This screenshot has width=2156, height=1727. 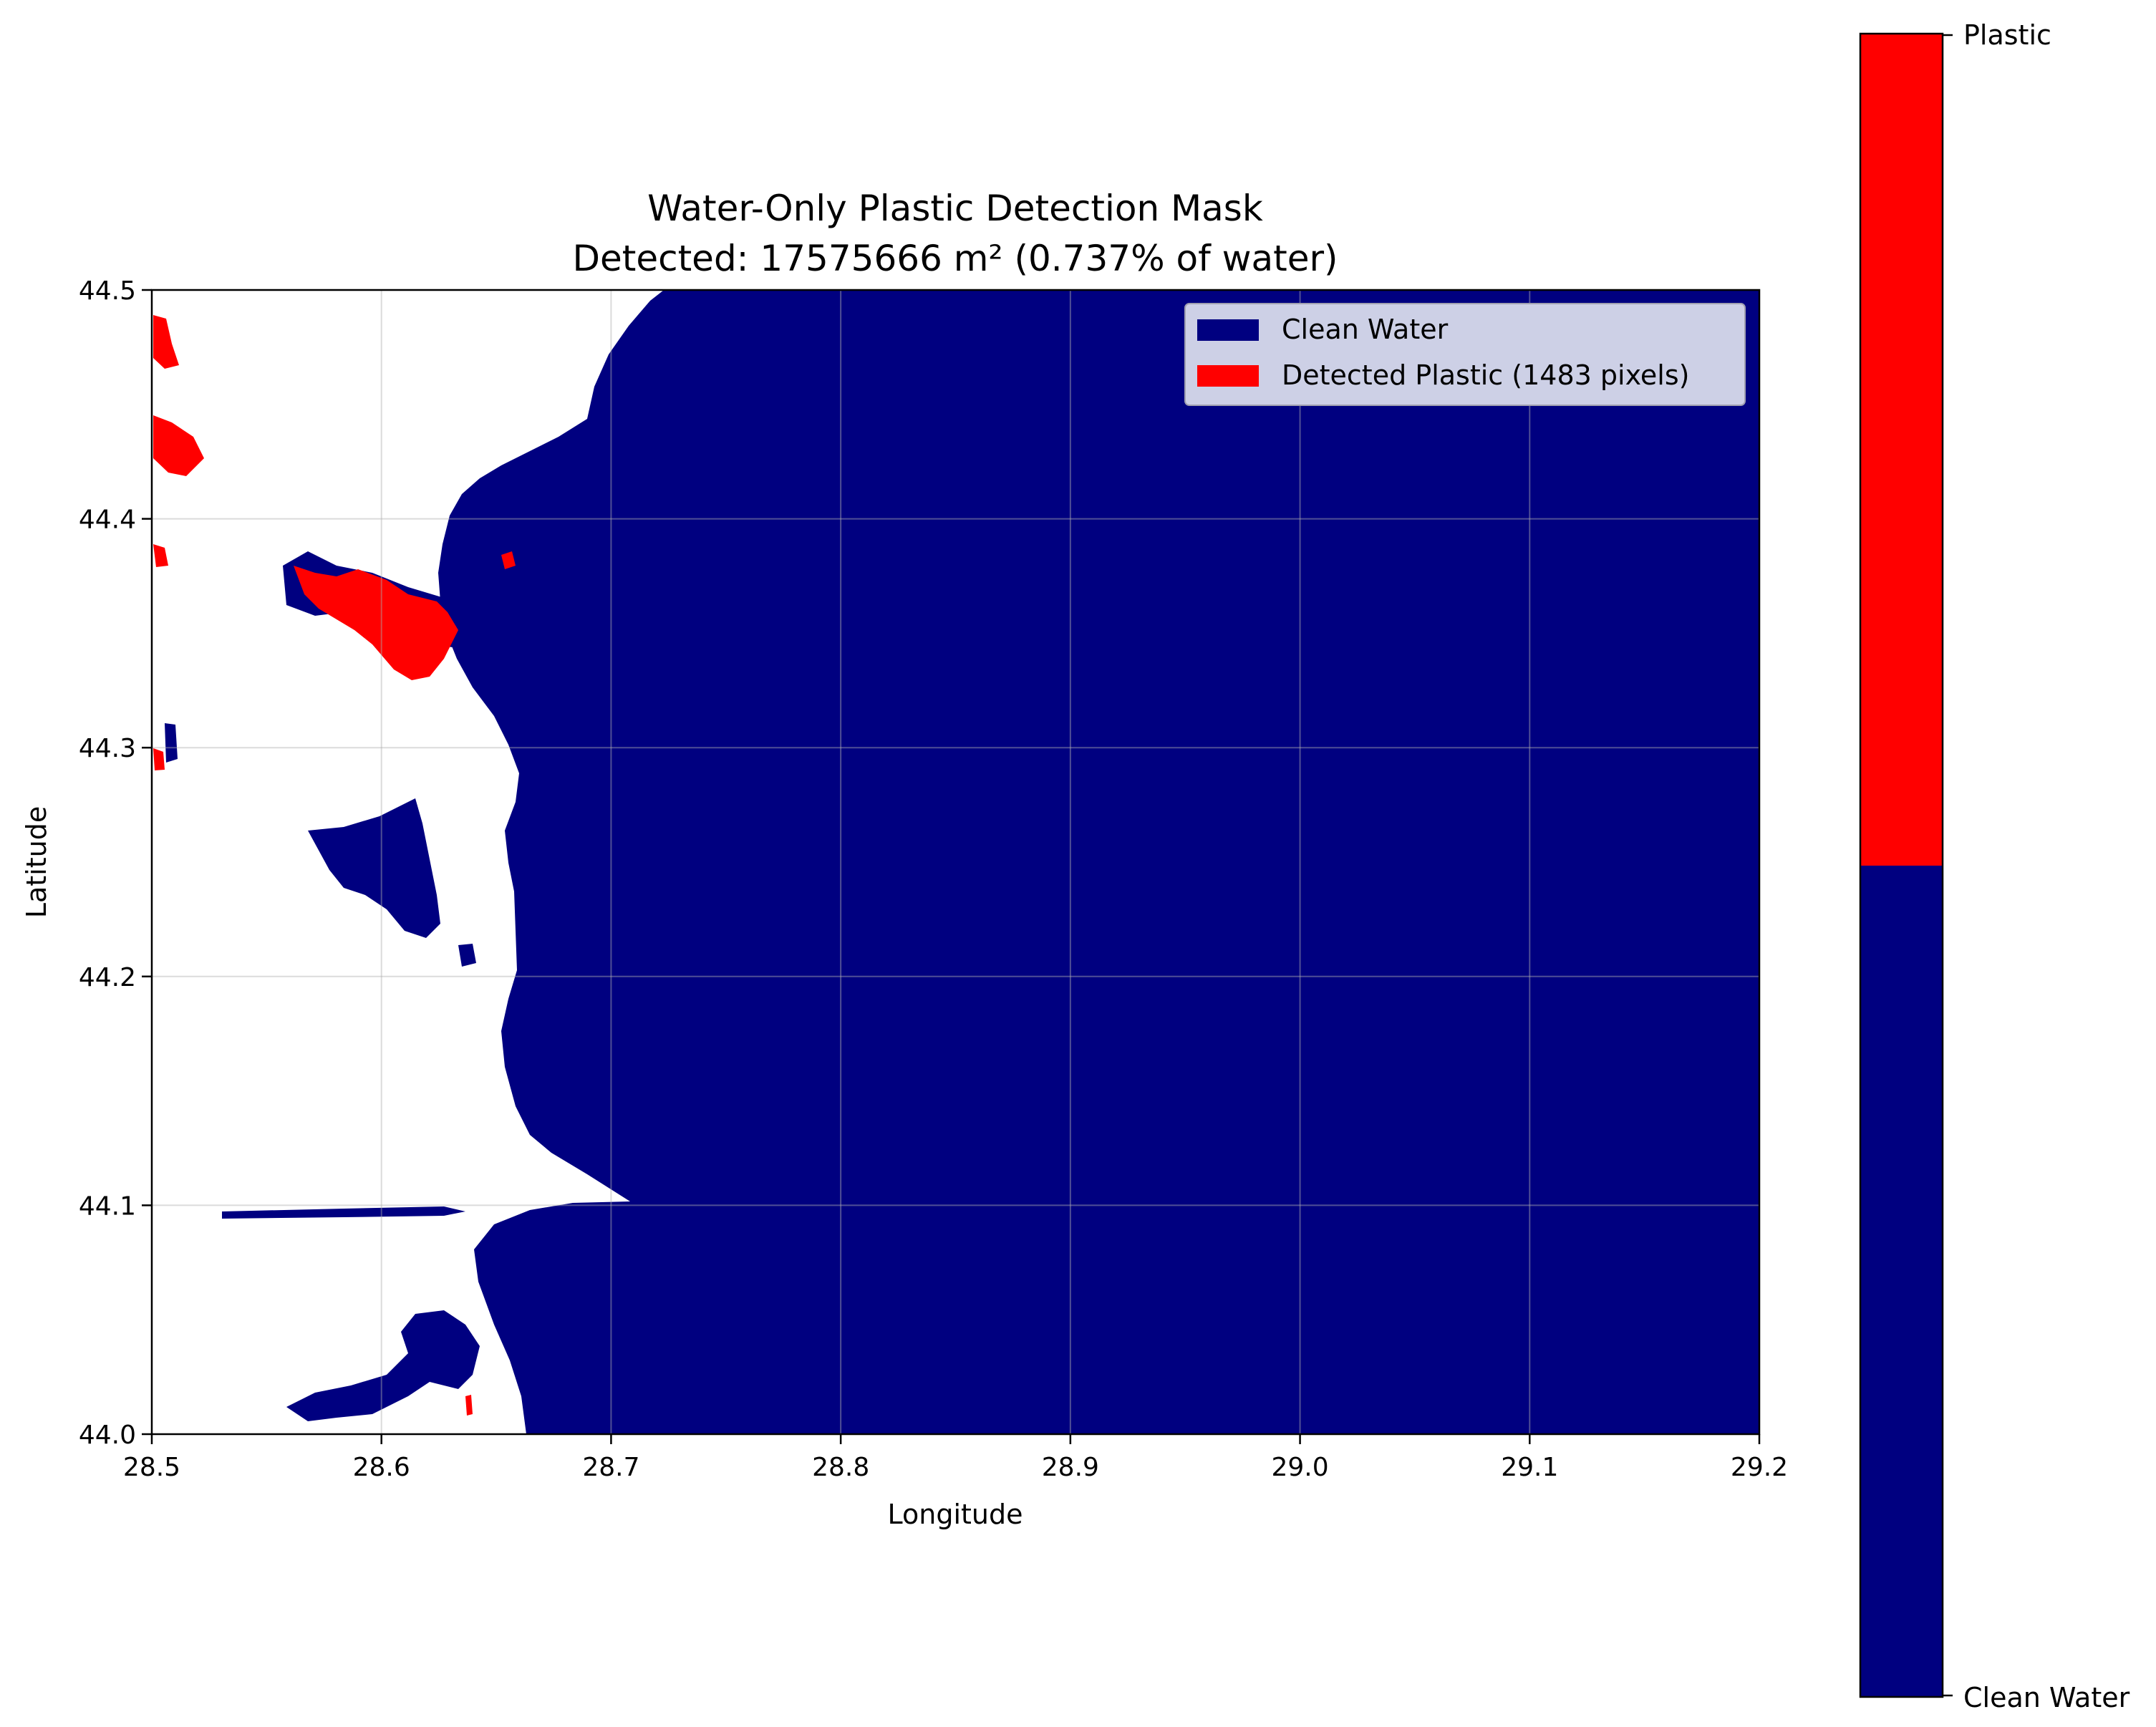 What do you see at coordinates (159, 759) in the screenshot?
I see `plastic-patch-w4` at bounding box center [159, 759].